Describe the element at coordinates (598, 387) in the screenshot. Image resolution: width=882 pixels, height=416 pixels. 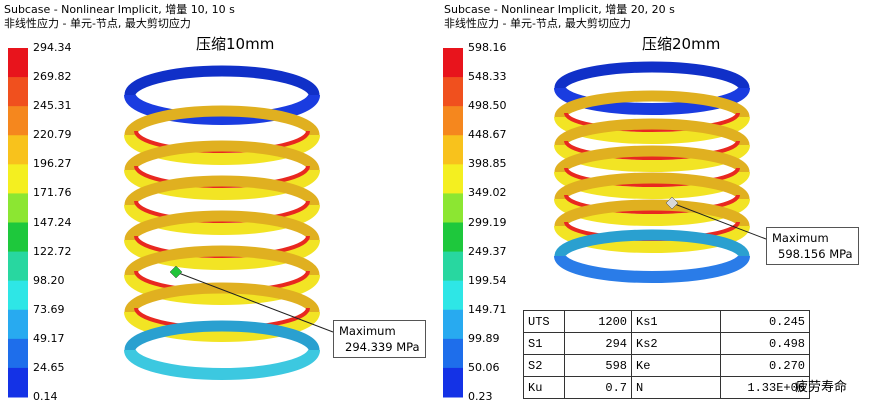
I see `table-cell: 0.7` at that location.